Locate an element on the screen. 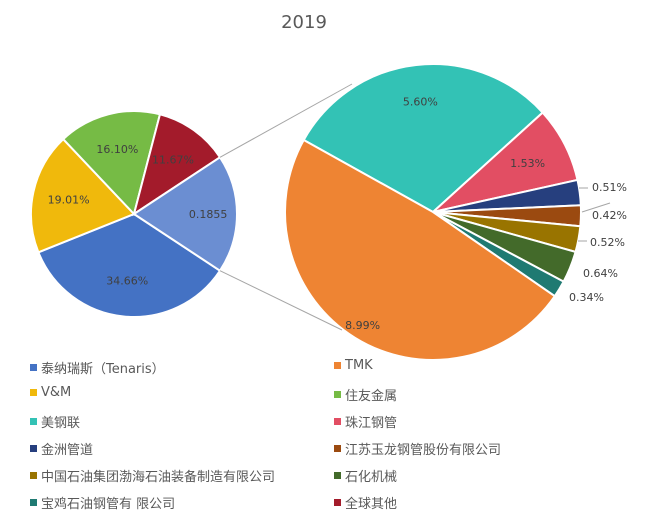 The image size is (651, 524). legend-entry: 金洲管道 is located at coordinates (61, 448).